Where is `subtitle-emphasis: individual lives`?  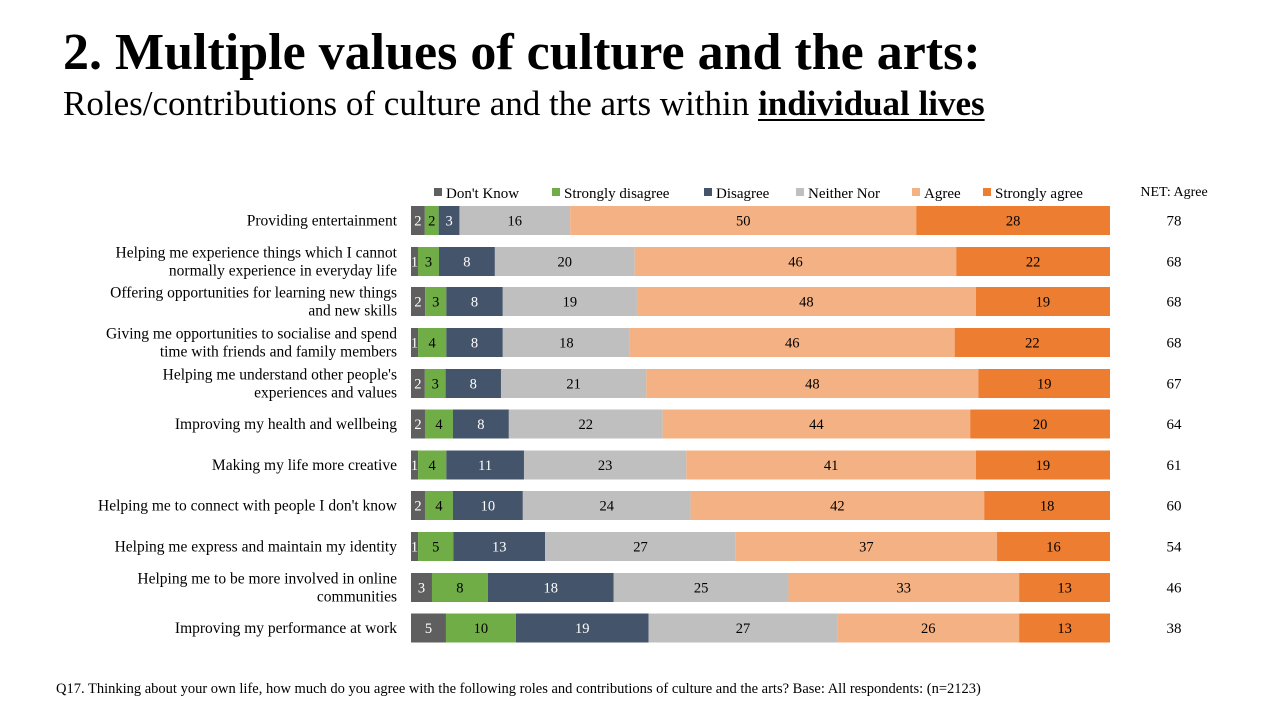 subtitle-emphasis: individual lives is located at coordinates (871, 103).